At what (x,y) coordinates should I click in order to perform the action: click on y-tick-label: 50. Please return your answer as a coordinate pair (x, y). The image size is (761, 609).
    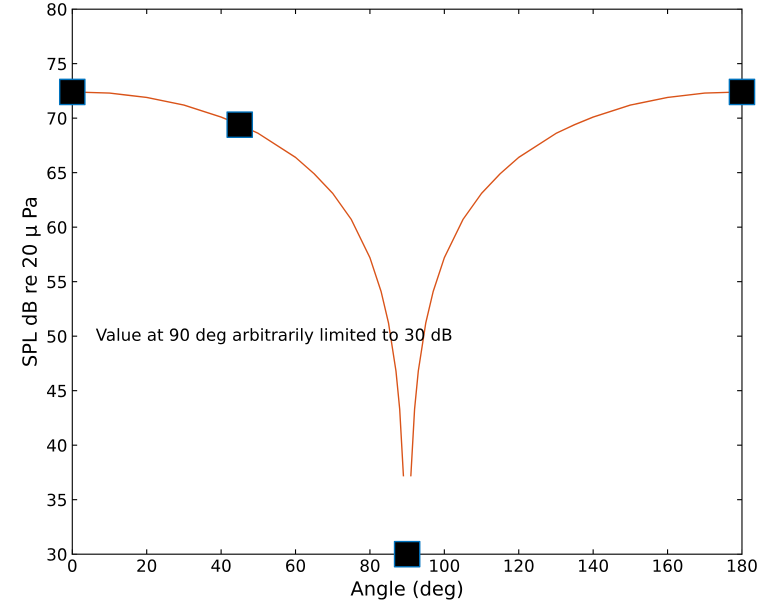
    Looking at the image, I should click on (57, 336).